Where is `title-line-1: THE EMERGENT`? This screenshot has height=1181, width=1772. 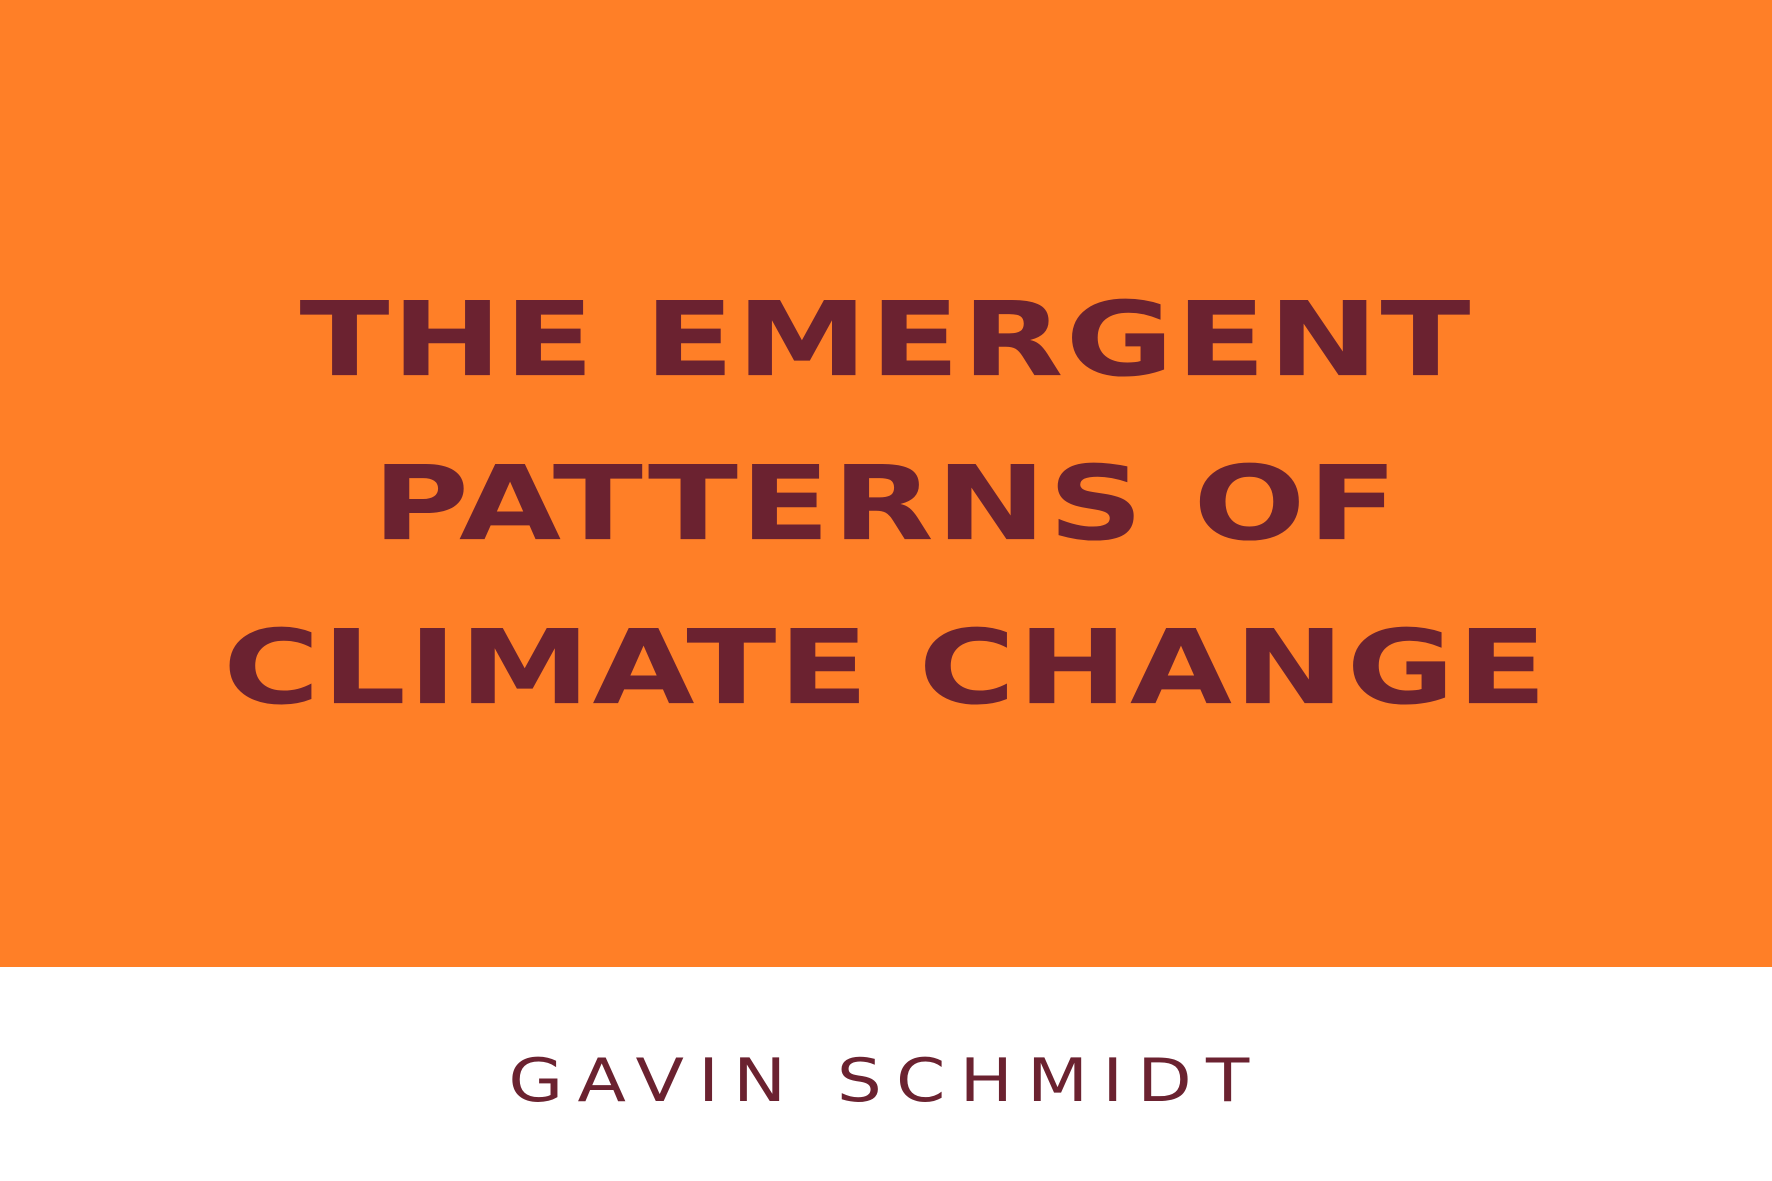
title-line-1: THE EMERGENT is located at coordinates (886, 340).